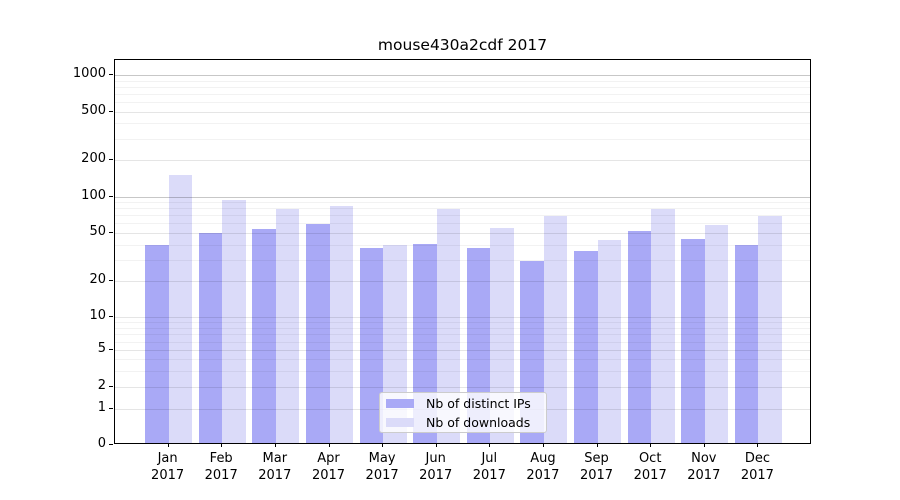  What do you see at coordinates (489, 467) in the screenshot?
I see `x-axis-label: Jul 2017` at bounding box center [489, 467].